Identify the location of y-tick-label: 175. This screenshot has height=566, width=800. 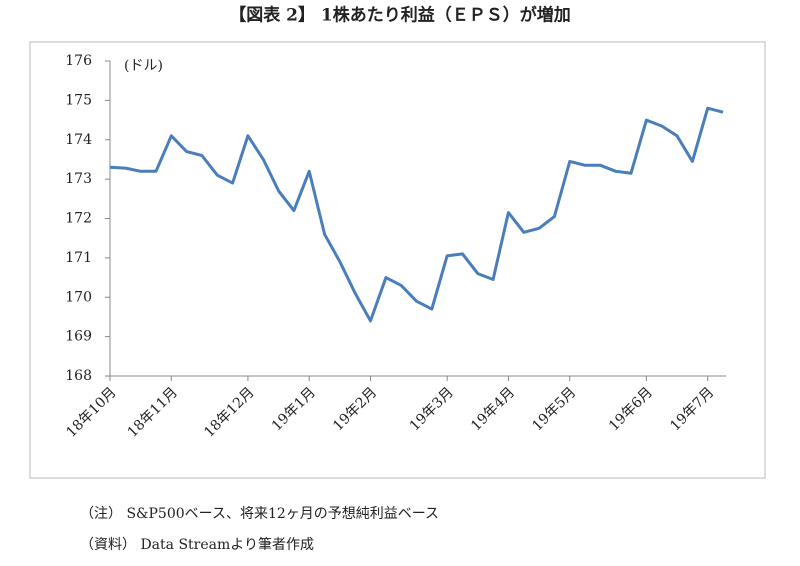
(78, 100).